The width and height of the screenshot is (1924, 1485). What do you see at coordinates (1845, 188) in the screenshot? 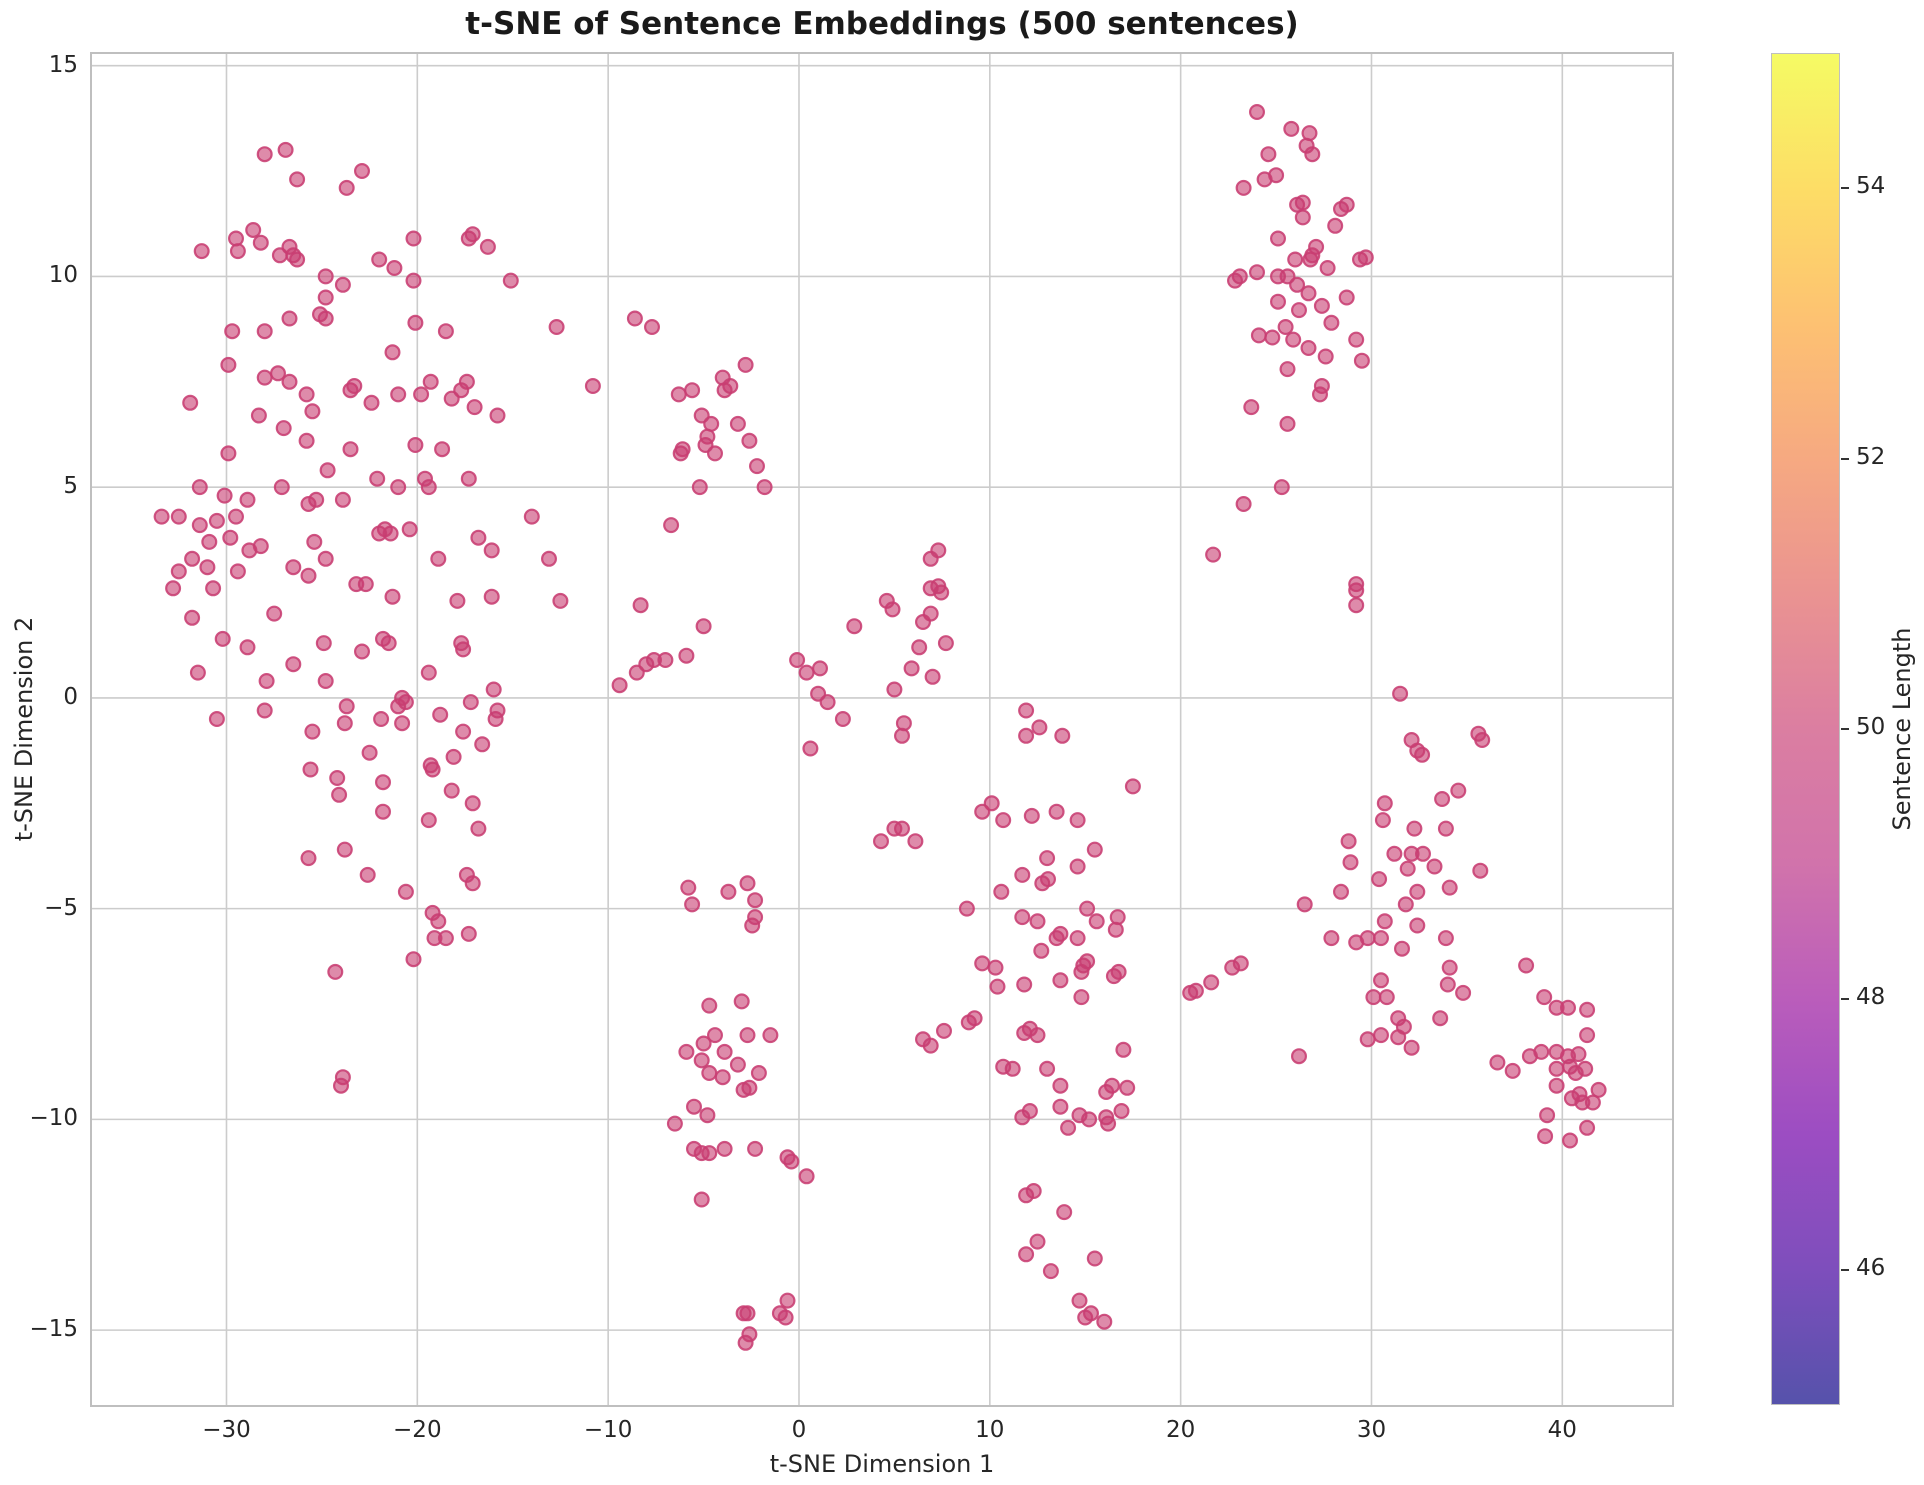
I see `colorbar-tick` at bounding box center [1845, 188].